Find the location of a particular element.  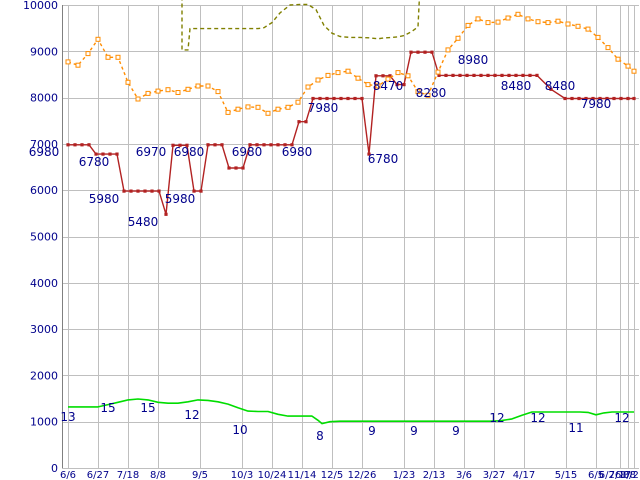

x-tick-label: 2/13 is located at coordinates (434, 475).